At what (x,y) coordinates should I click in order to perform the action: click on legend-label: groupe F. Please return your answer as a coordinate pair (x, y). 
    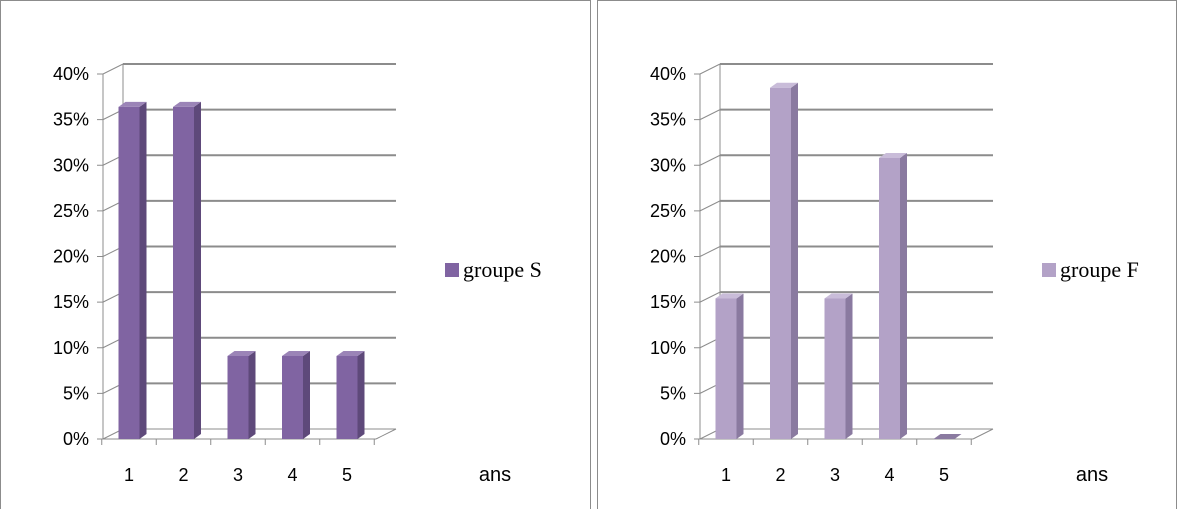
    Looking at the image, I should click on (1099, 269).